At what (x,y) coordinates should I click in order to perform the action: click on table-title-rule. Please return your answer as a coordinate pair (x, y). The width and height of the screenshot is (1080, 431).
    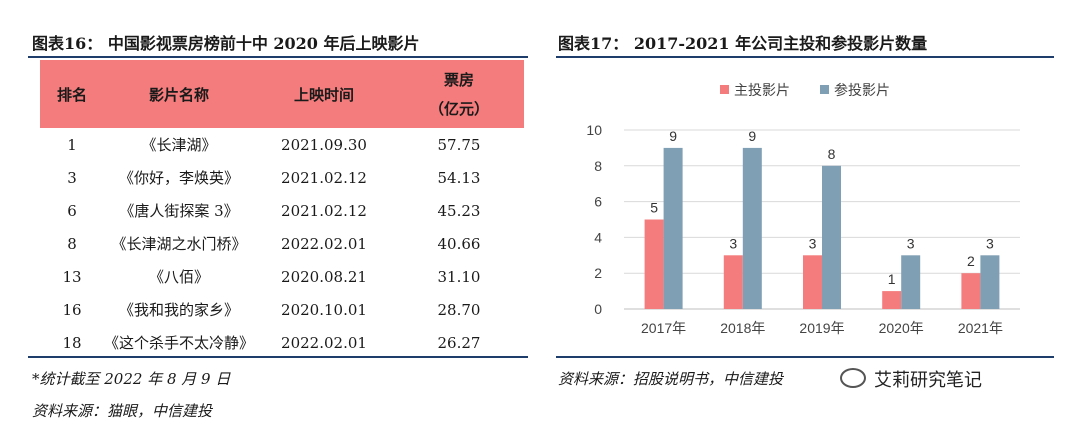
    Looking at the image, I should click on (278, 57).